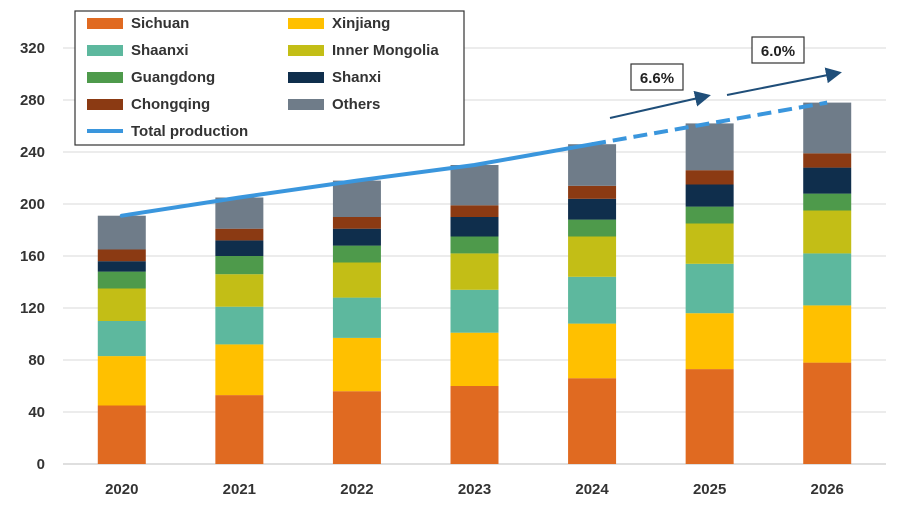 Image resolution: width=908 pixels, height=511 pixels. What do you see at coordinates (32, 152) in the screenshot?
I see `y-tick-label: 240` at bounding box center [32, 152].